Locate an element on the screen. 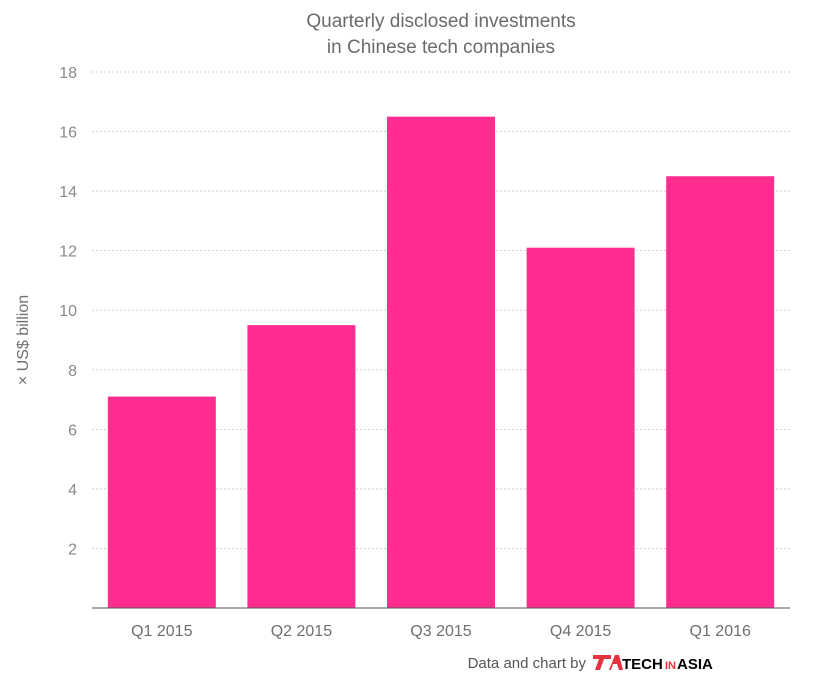 This screenshot has height=687, width=815. credit-text: Data and chart by is located at coordinates (527, 663).